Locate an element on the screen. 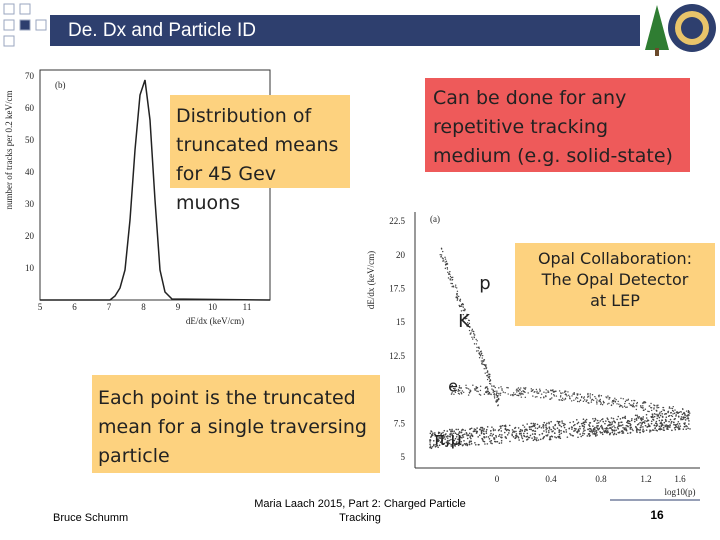  x-tick-label: 8 is located at coordinates (143, 307).